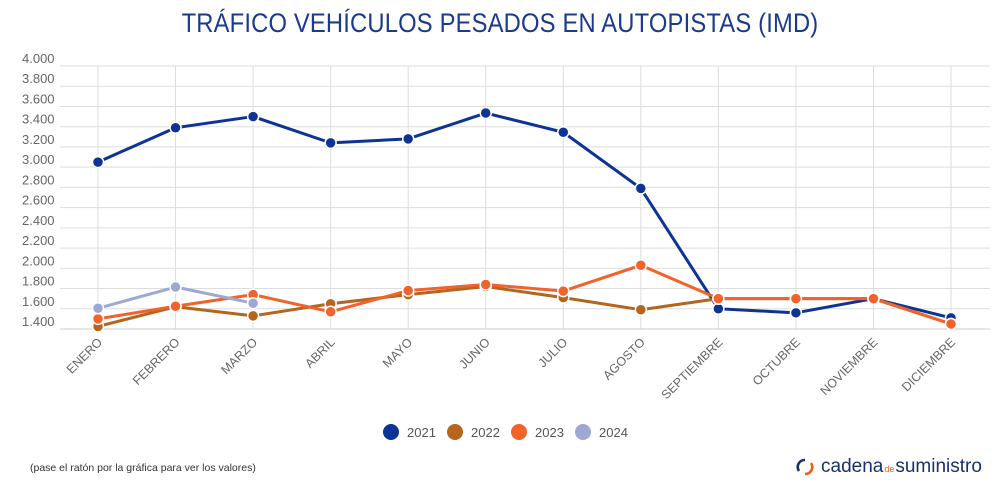 Image resolution: width=1000 pixels, height=500 pixels. Describe the element at coordinates (319, 352) in the screenshot. I see `x-tick-label: ABRIL` at that location.